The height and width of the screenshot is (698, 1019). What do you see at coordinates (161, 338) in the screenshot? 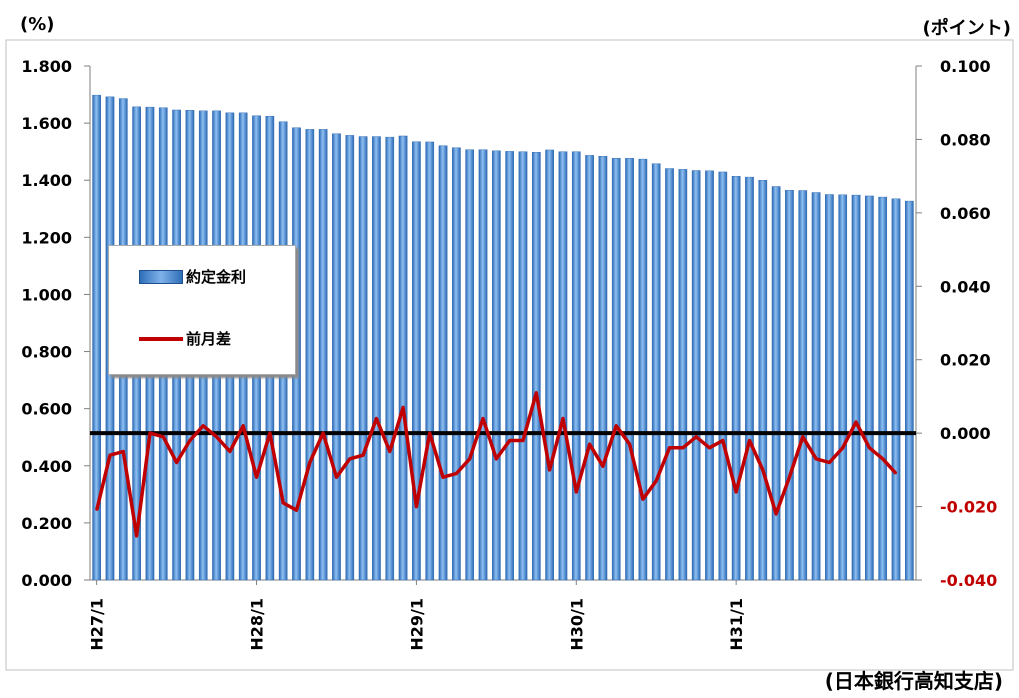
I see `legend-line-swatch` at bounding box center [161, 338].